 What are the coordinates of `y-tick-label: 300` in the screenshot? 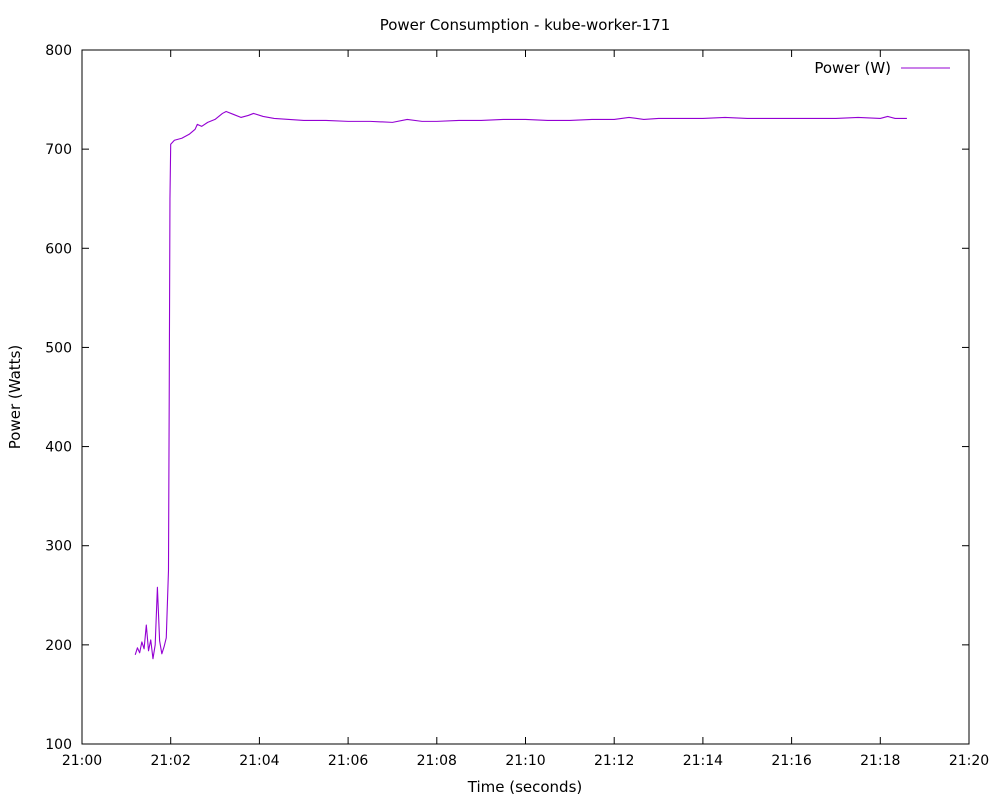 It's located at (58, 547).